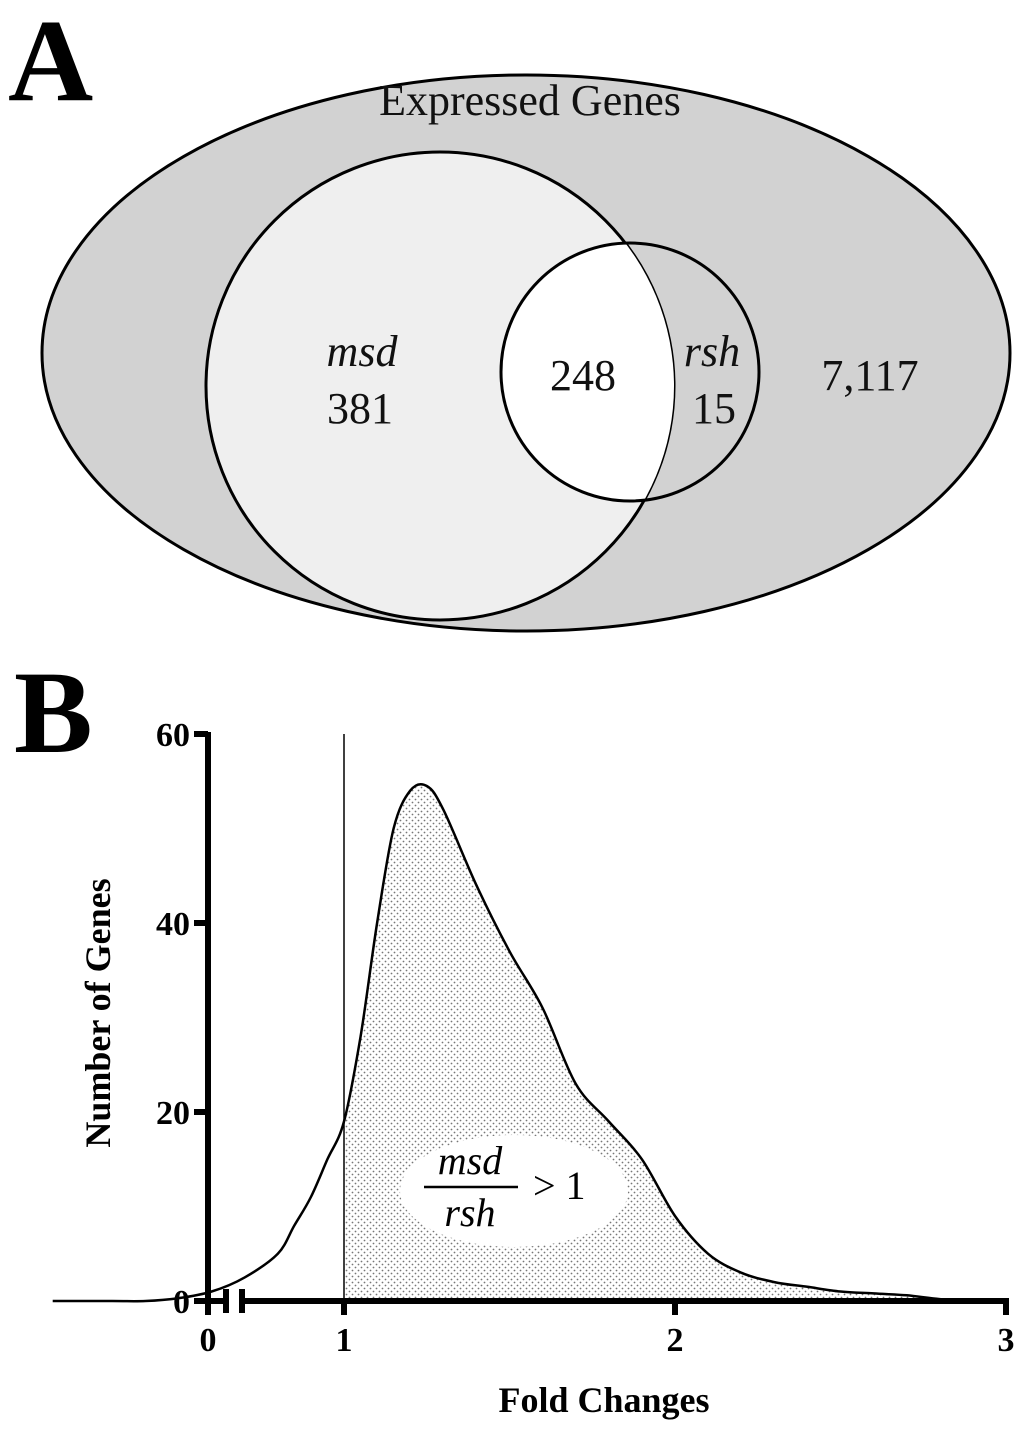  I want to click on panel-b-letter: B, so click(53, 712).